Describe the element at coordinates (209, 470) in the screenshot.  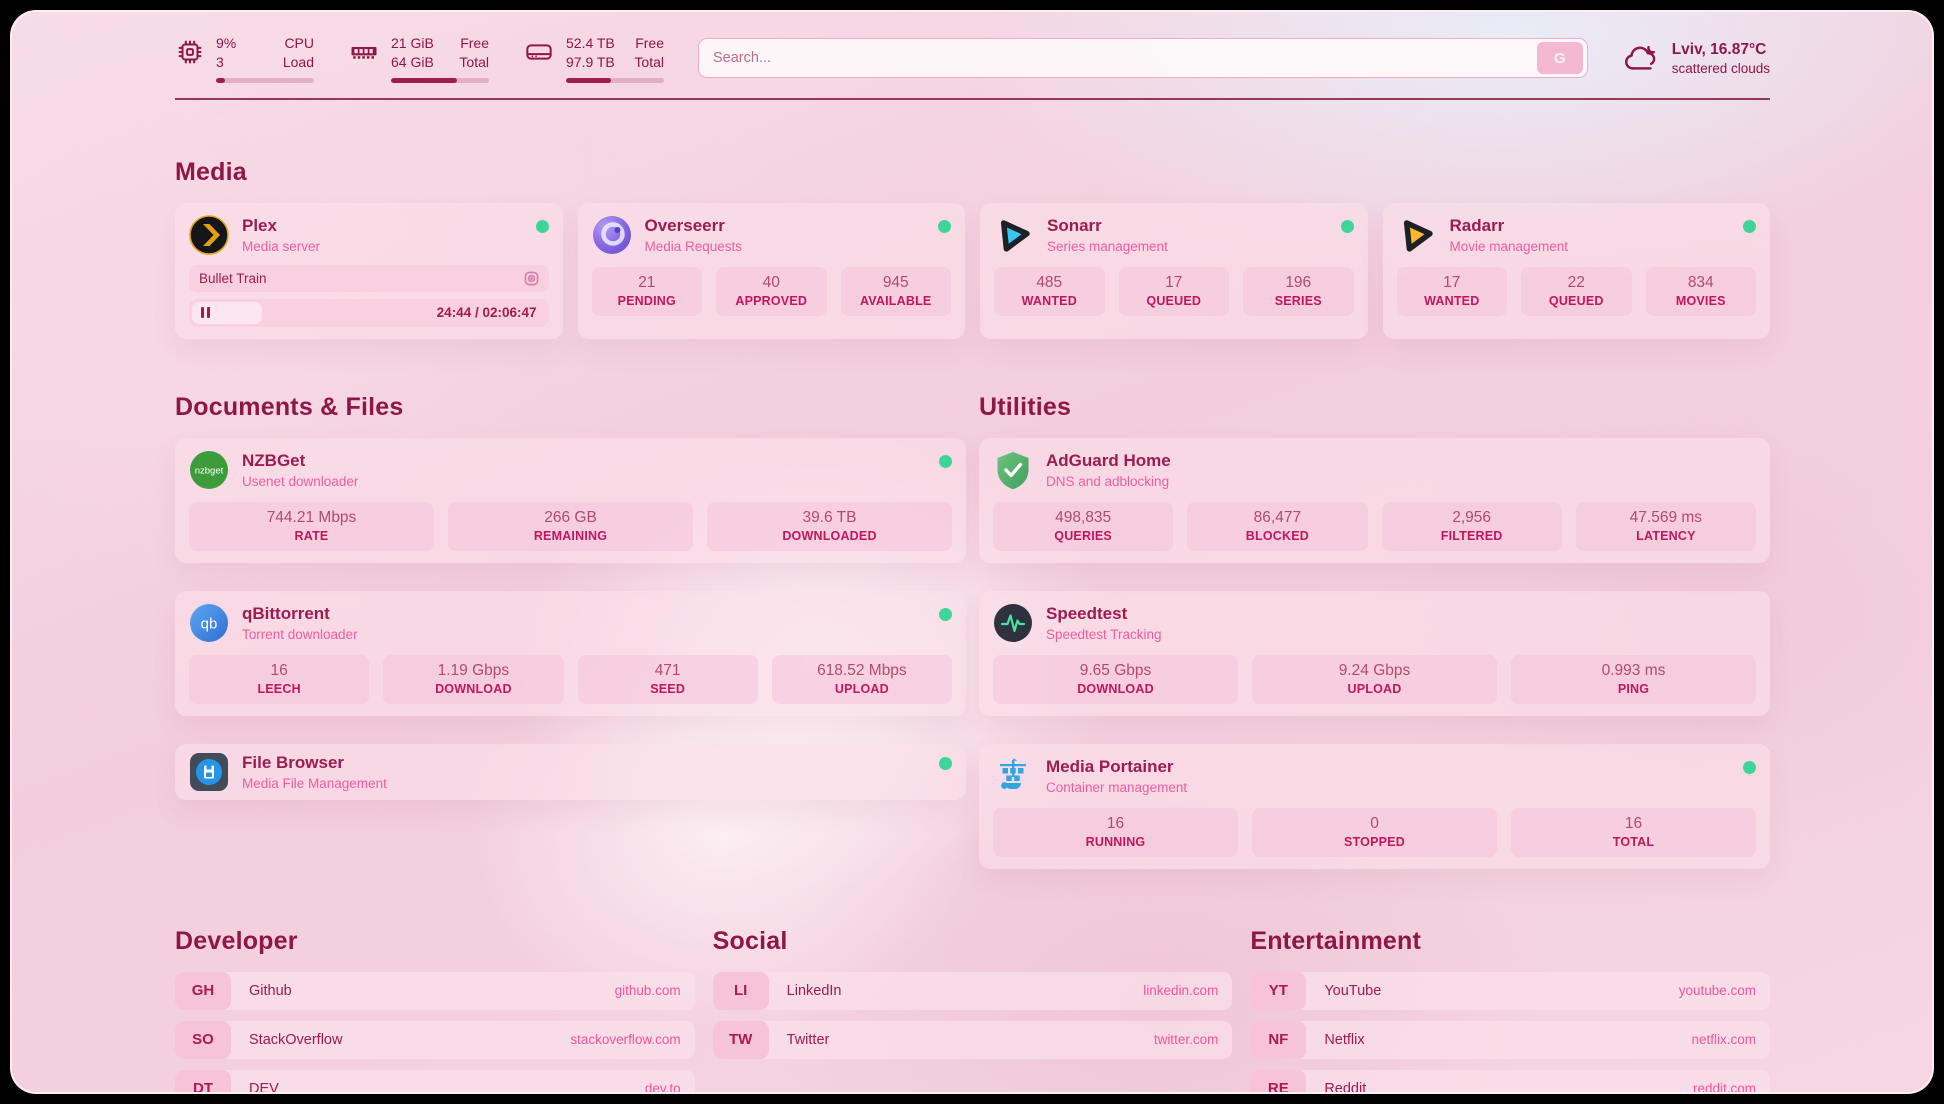
I see `svg-text: nzbget` at that location.